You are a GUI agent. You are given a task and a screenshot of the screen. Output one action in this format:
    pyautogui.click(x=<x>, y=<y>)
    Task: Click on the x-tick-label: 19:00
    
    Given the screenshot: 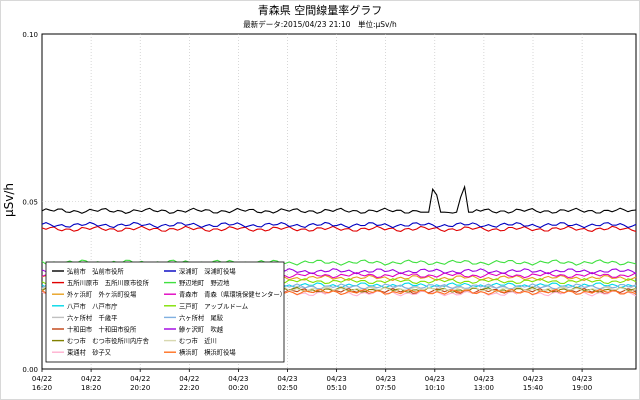 What is the action you would take?
    pyautogui.click(x=582, y=388)
    